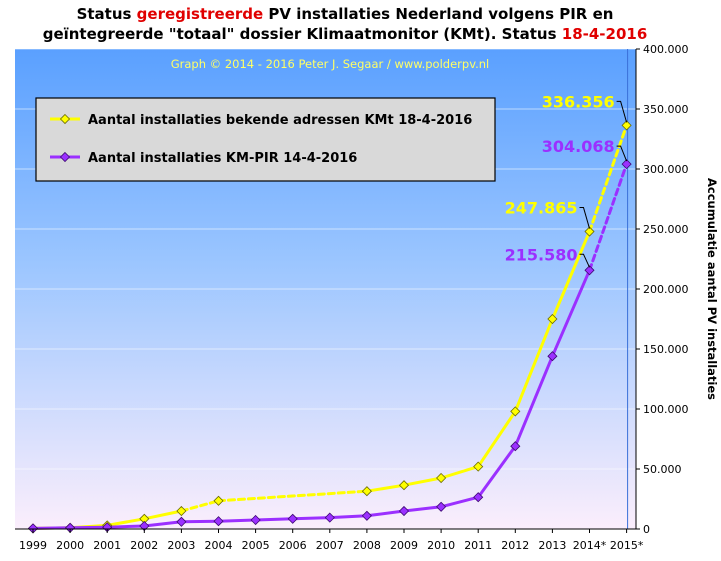  What do you see at coordinates (107, 545) in the screenshot?
I see `x-tick-label: 2001` at bounding box center [107, 545].